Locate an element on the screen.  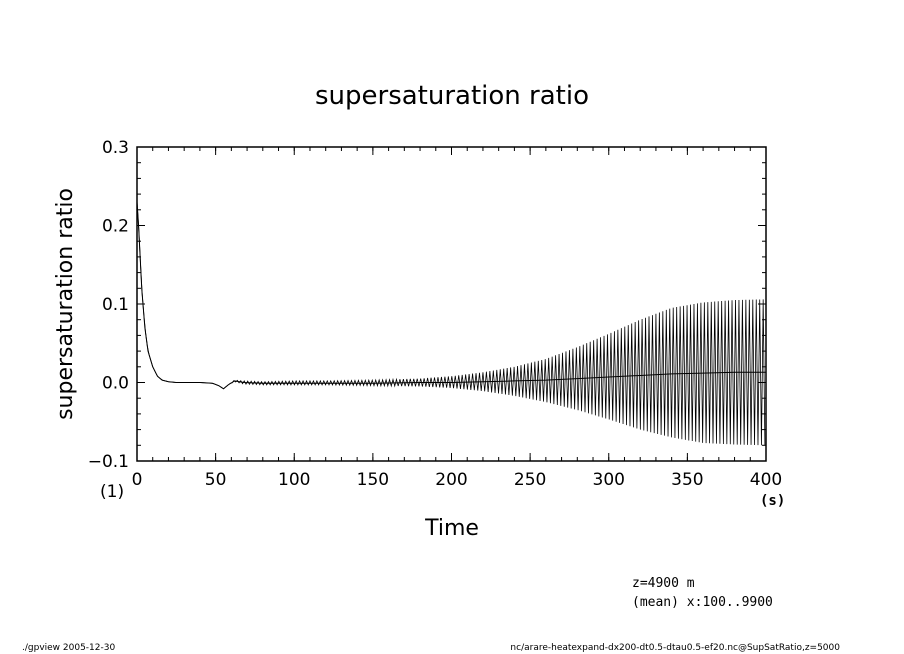
x-axis-label: Time is located at coordinates (451, 528).